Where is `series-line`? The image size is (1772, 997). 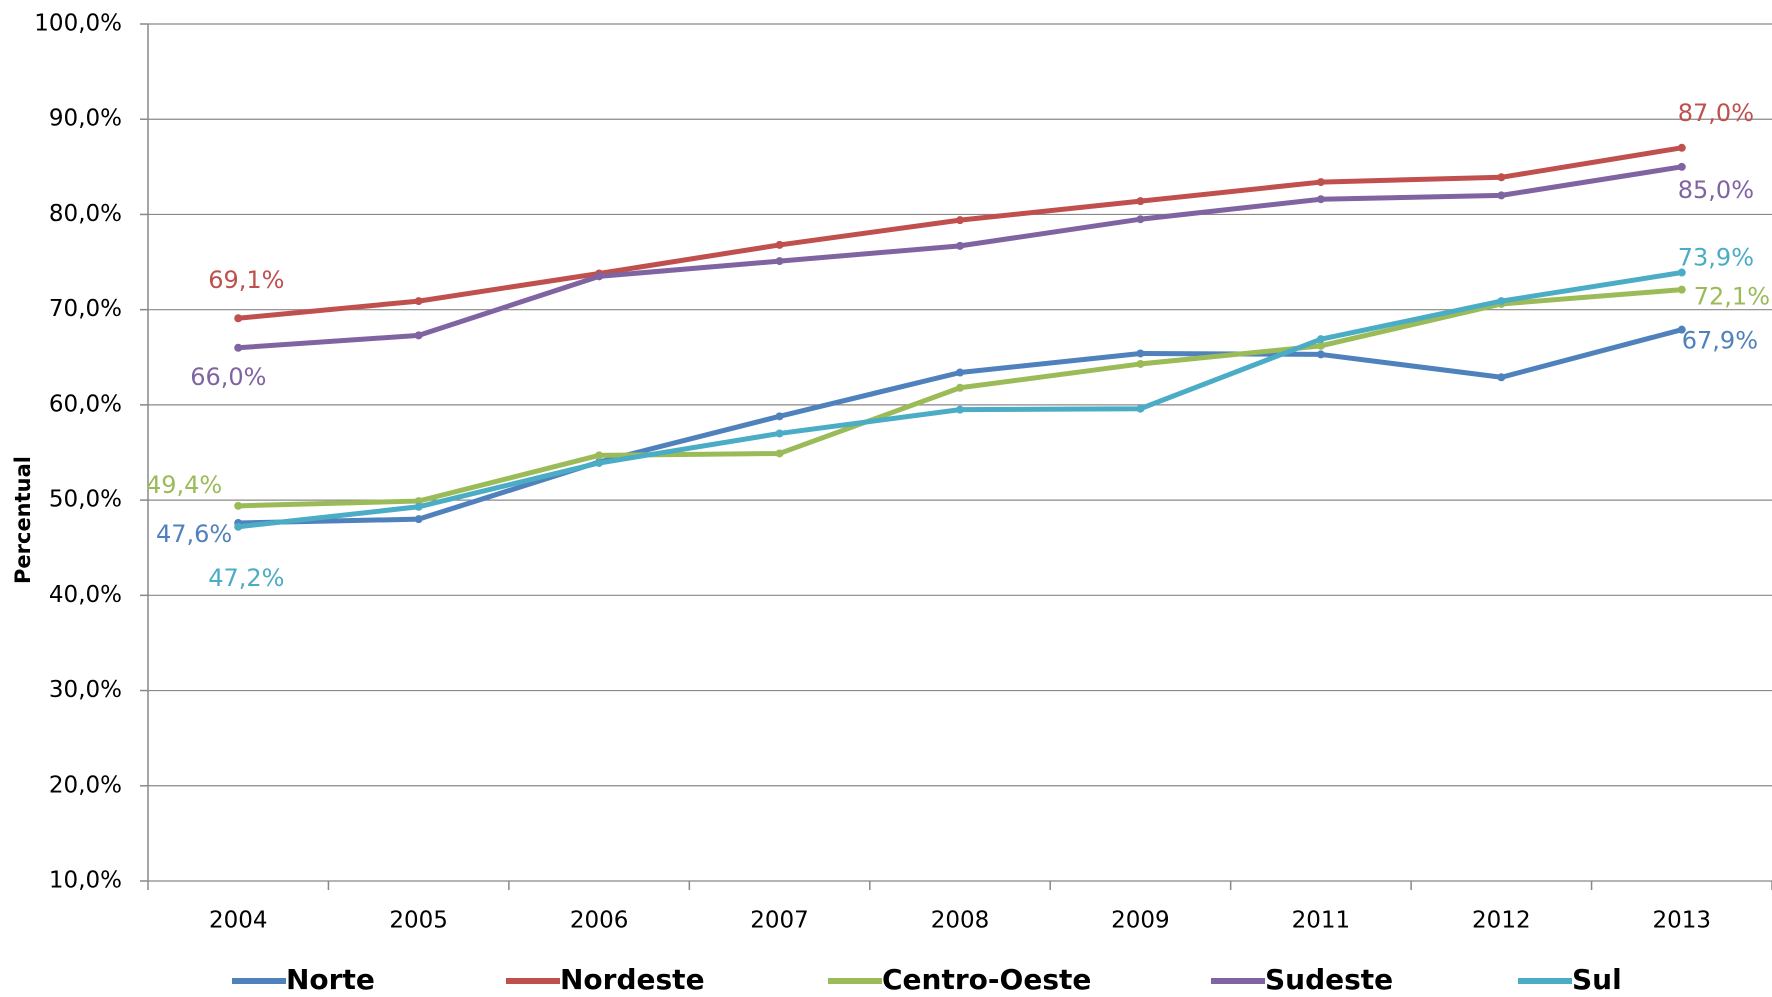 series-line is located at coordinates (960, 233).